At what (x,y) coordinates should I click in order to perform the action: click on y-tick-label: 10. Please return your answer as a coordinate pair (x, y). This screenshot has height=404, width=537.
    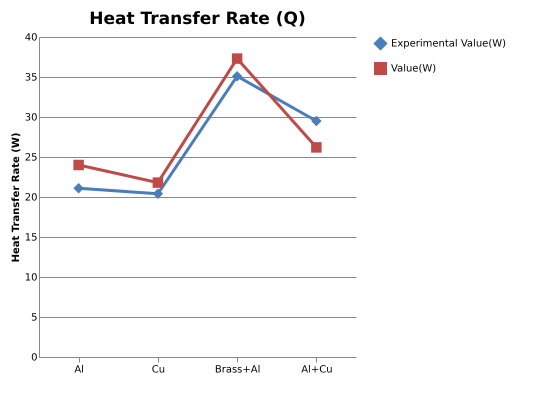
    Looking at the image, I should click on (31, 278).